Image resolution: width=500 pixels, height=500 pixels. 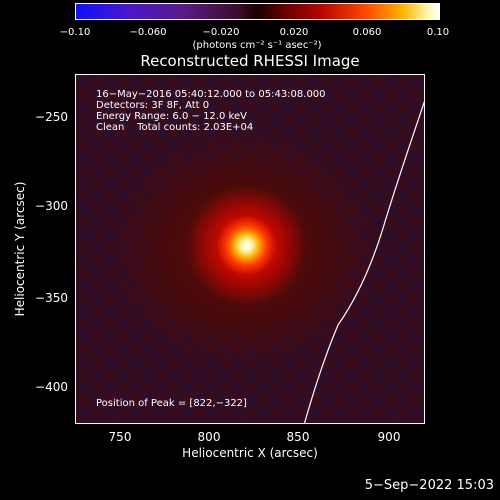 What do you see at coordinates (51, 117) in the screenshot?
I see `y-tick: −250` at bounding box center [51, 117].